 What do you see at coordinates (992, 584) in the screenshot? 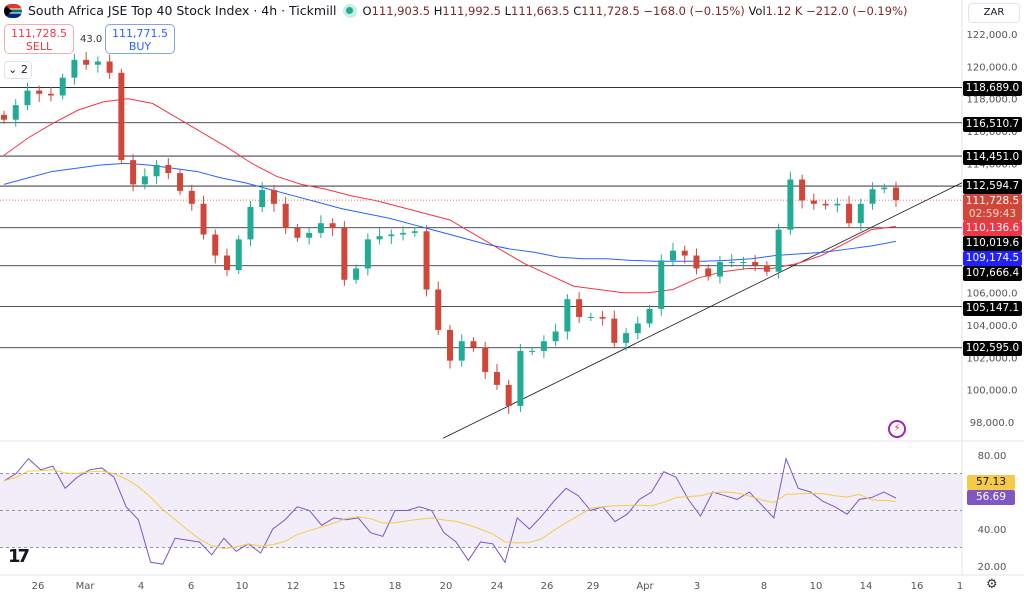
I see `settings-gear-icon: ⚙` at bounding box center [992, 584].